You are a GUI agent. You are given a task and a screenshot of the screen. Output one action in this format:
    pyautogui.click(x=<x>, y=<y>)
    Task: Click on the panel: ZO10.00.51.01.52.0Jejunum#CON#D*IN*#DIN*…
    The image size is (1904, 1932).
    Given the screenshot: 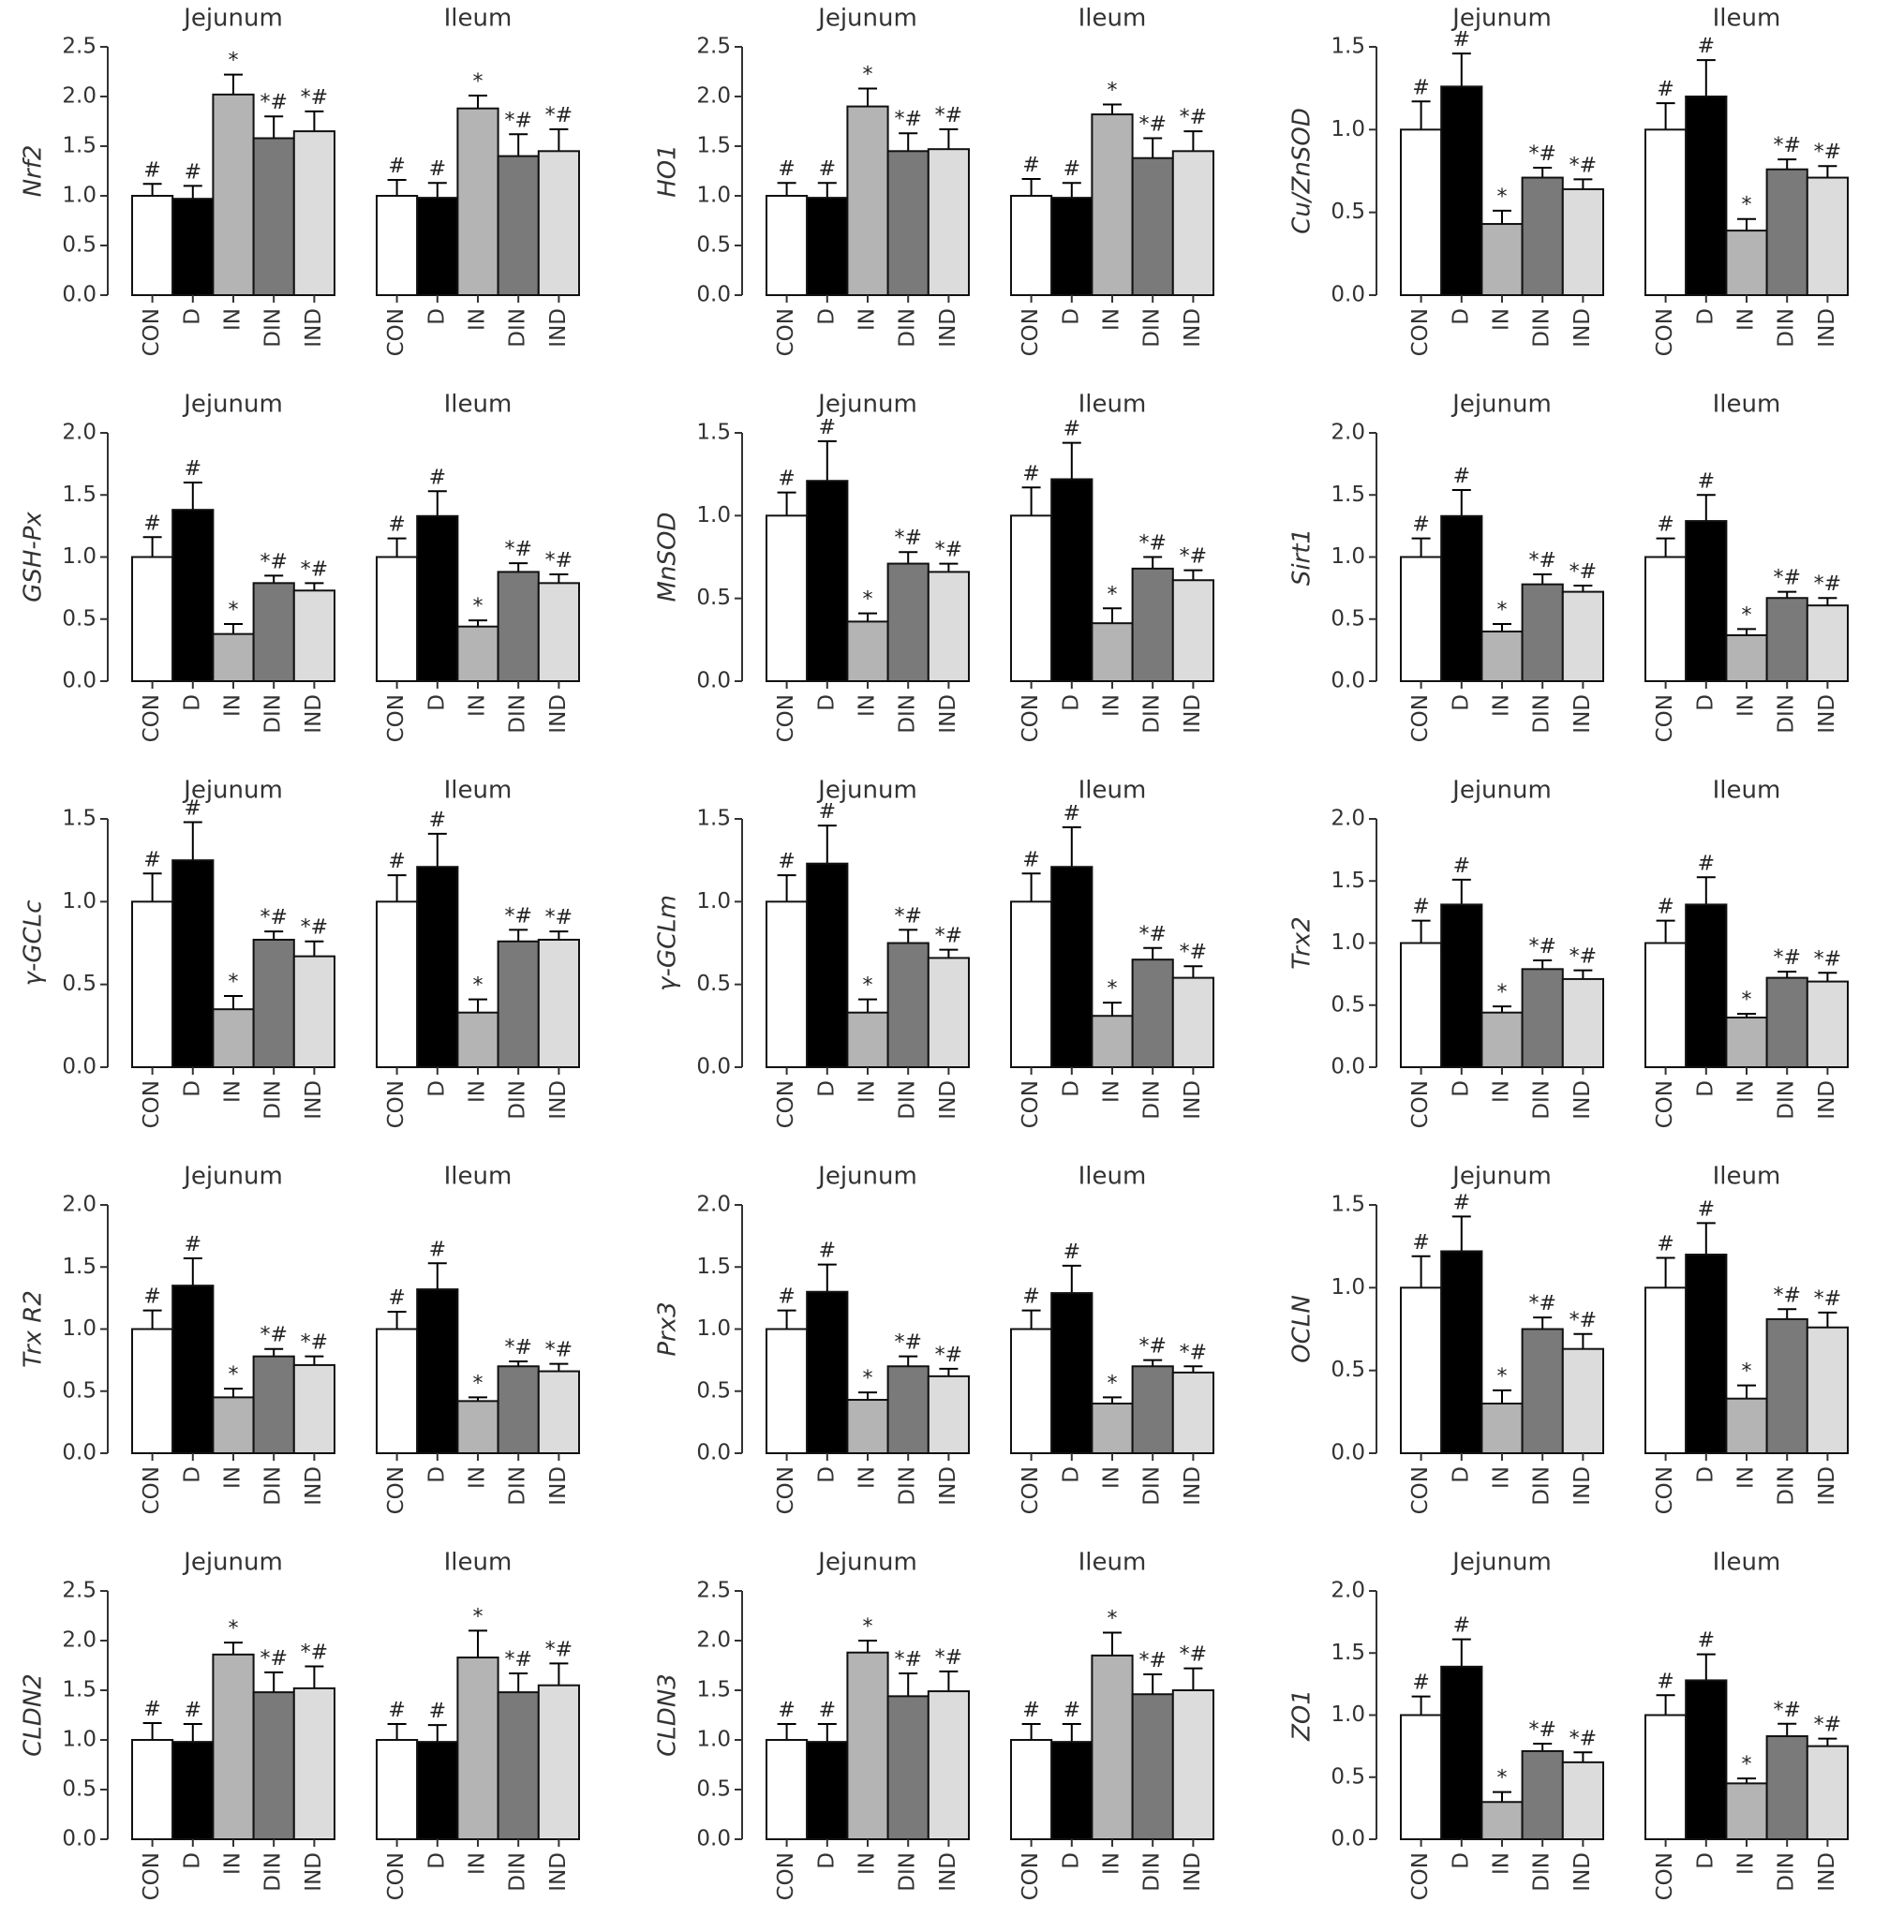 What is the action you would take?
    pyautogui.click(x=1568, y=1725)
    